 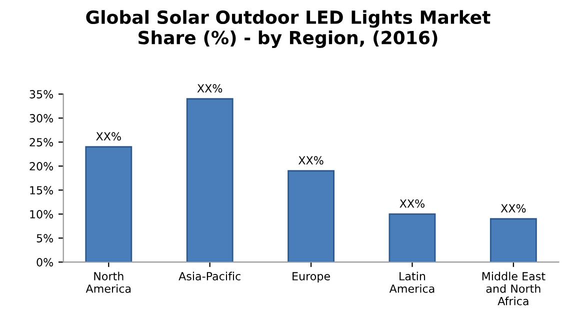 What do you see at coordinates (45, 262) in the screenshot?
I see `y-tick-label: 0%` at bounding box center [45, 262].